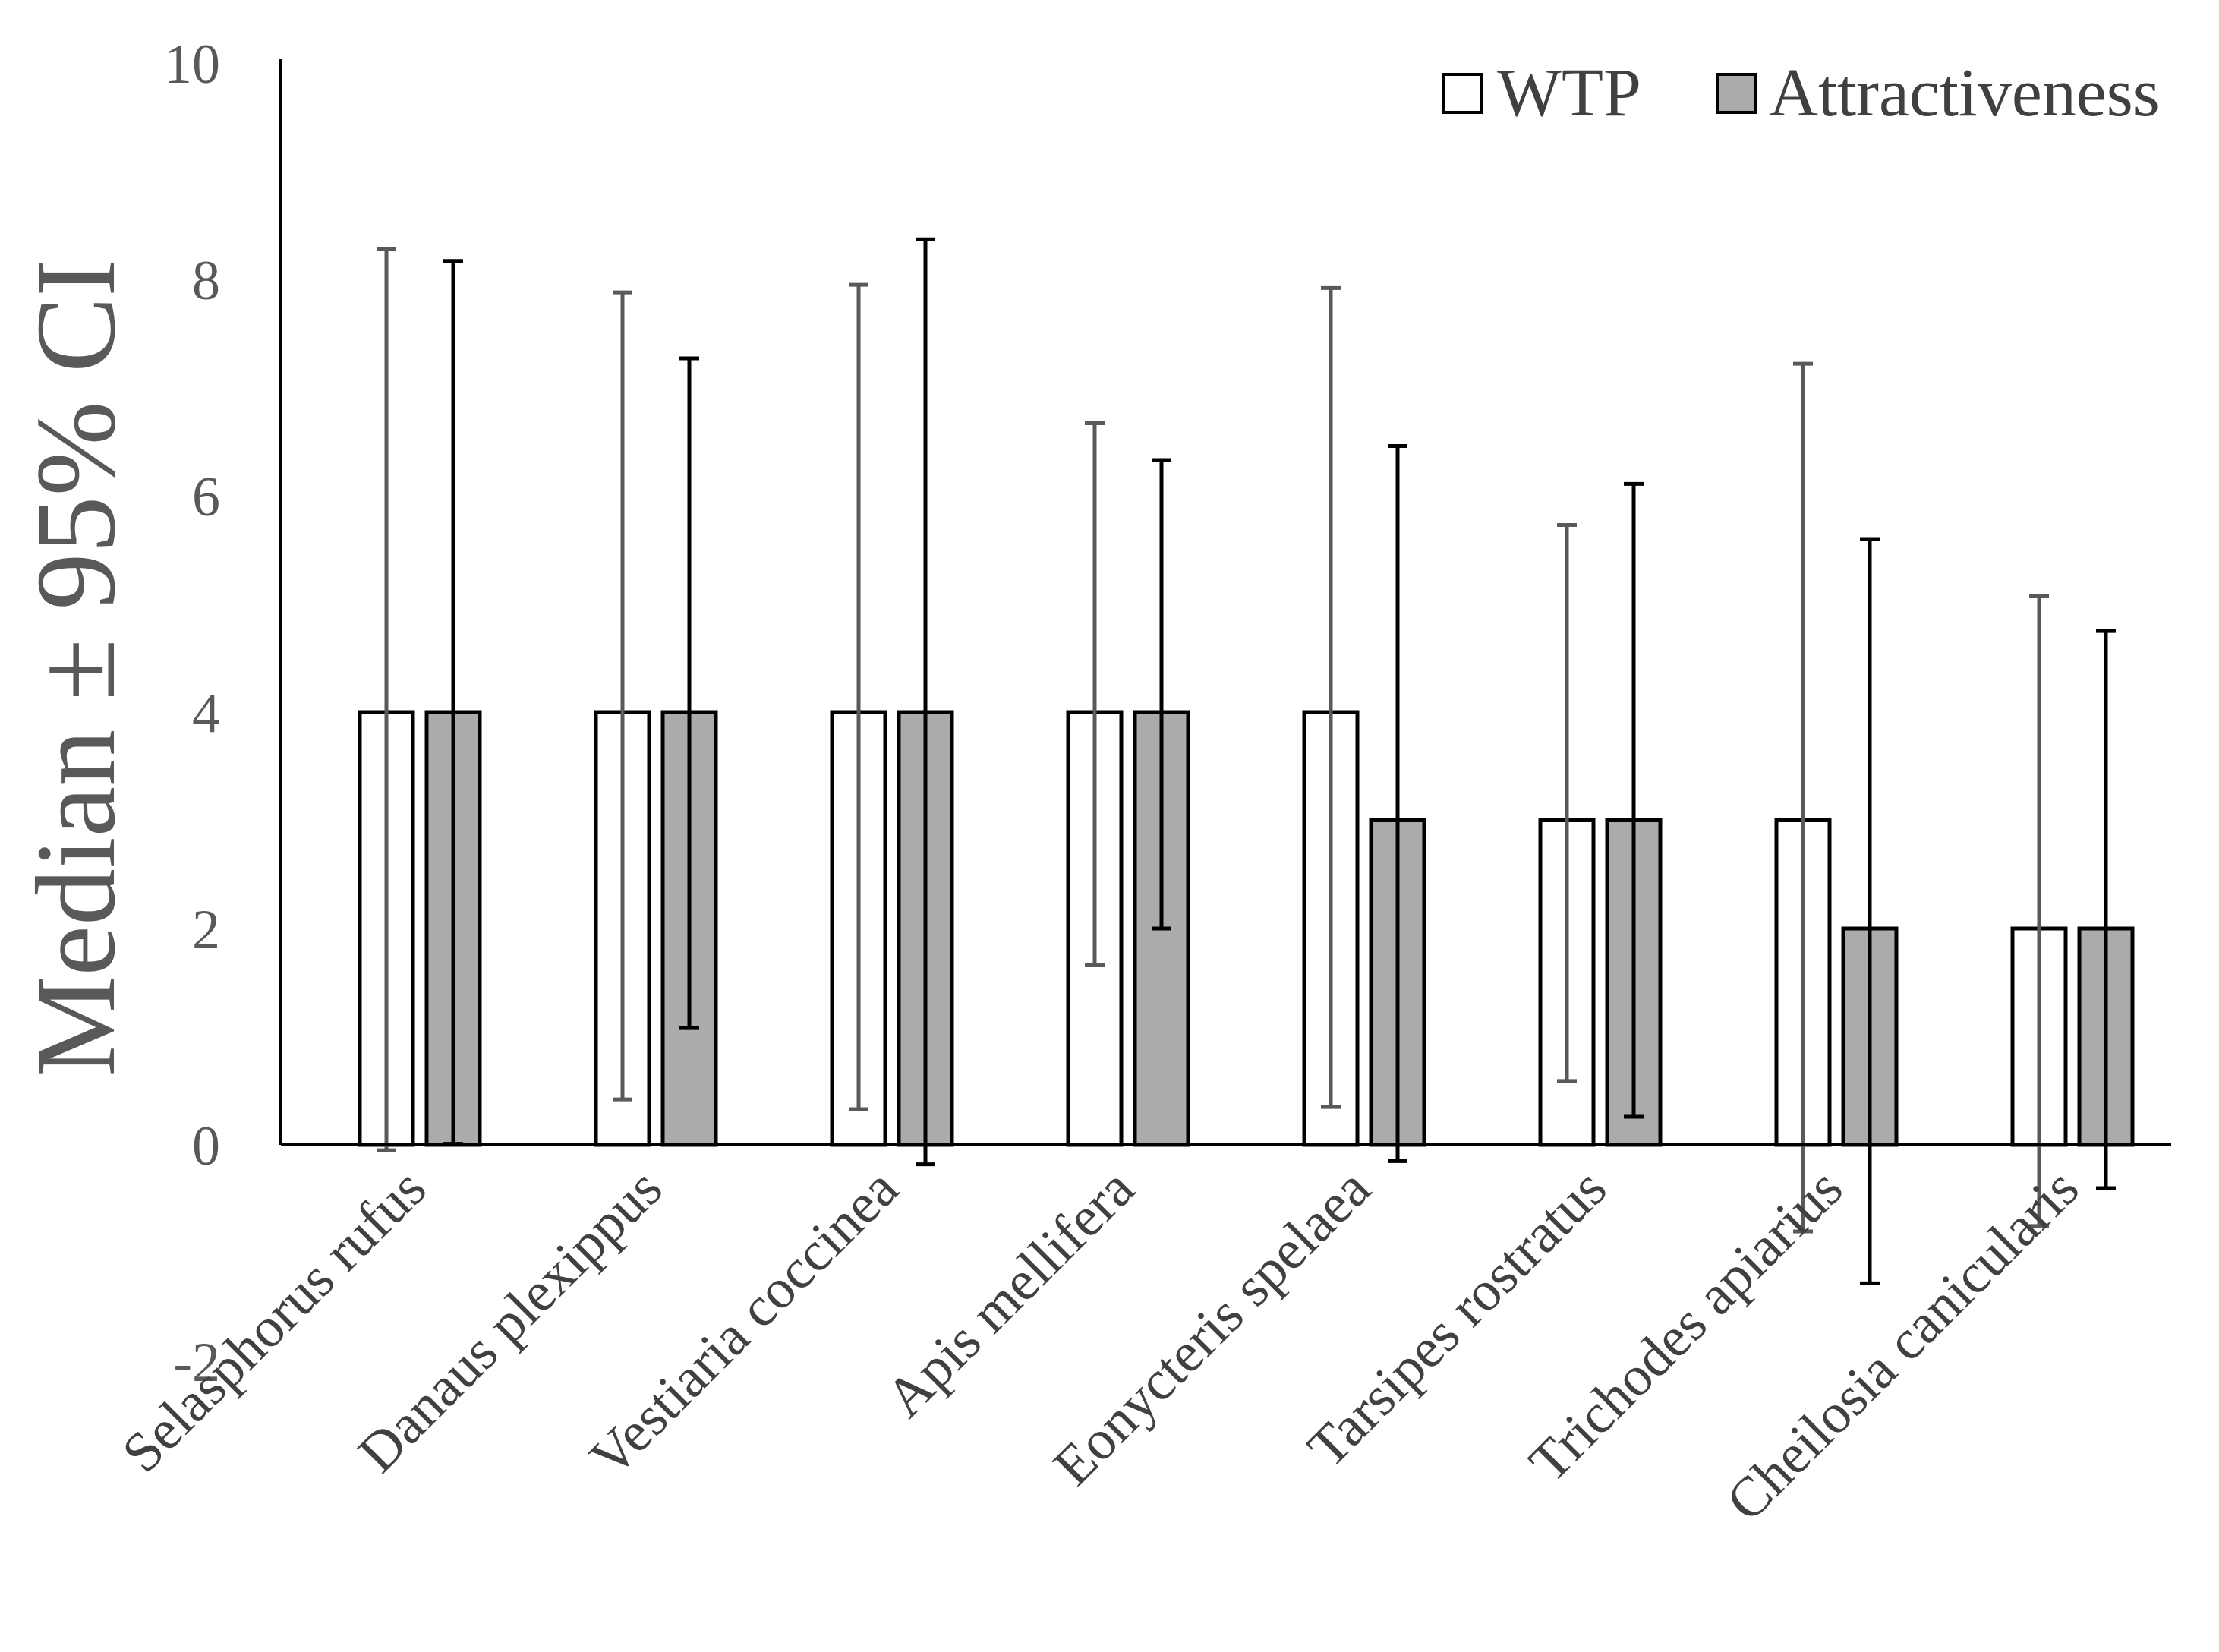  I want to click on category-label: Apis mellifera, so click(1010, 1293).